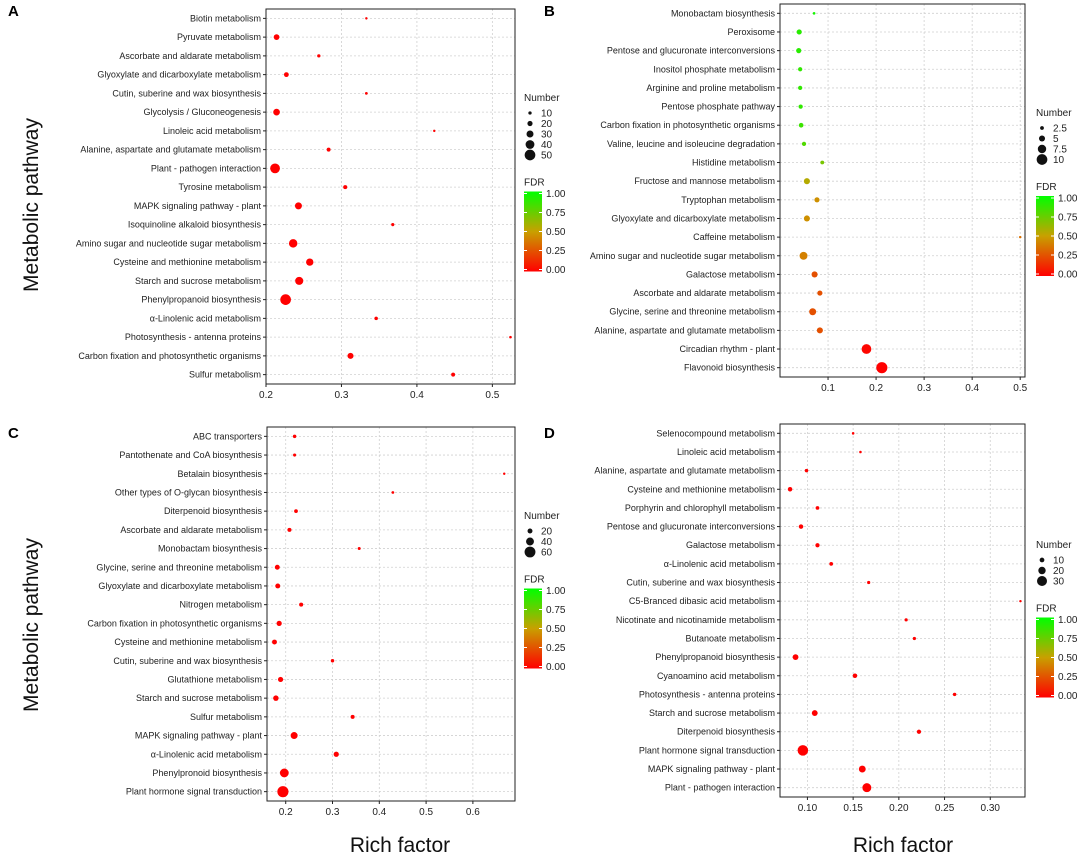  Describe the element at coordinates (198, 206) in the screenshot. I see `category-label: MAPK signaling pathway - plant` at that location.